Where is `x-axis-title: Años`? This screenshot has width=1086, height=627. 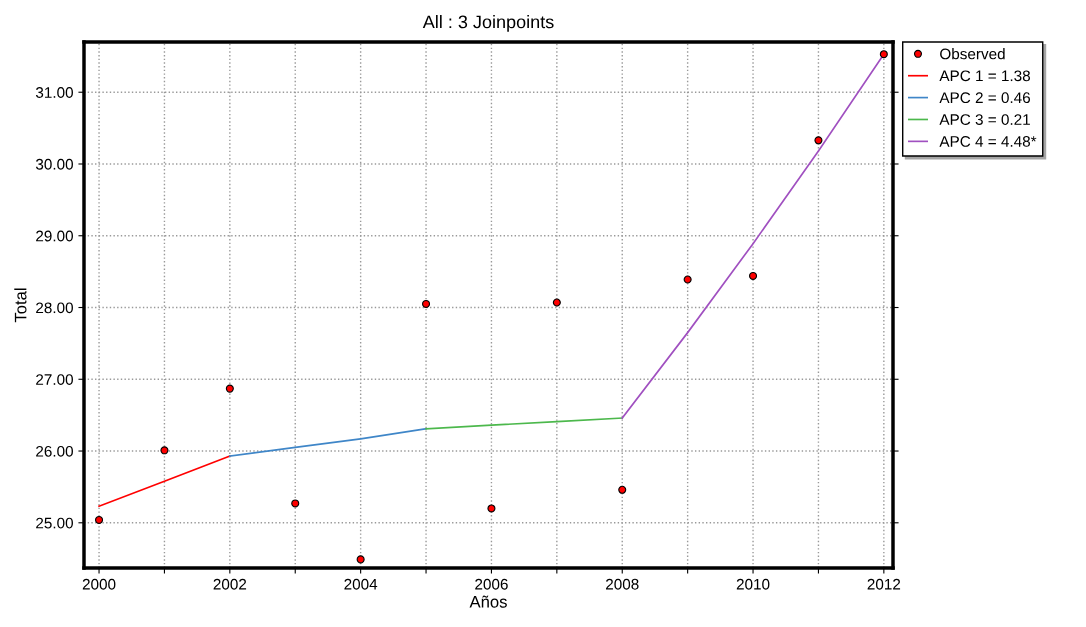 x-axis-title: Años is located at coordinates (488, 601).